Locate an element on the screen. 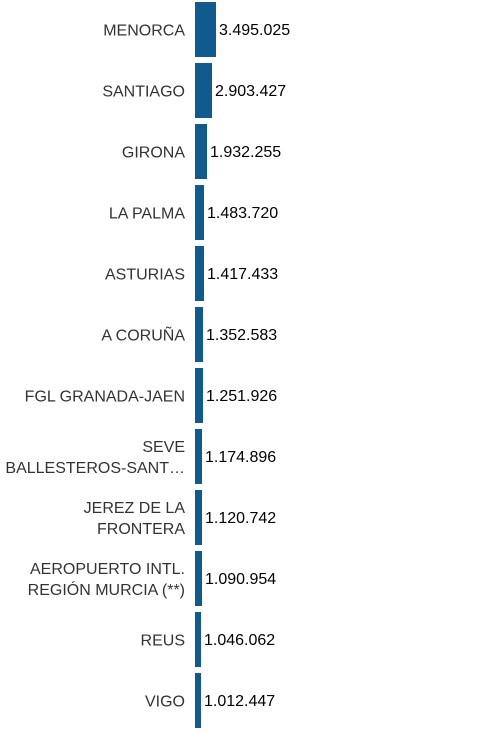 This screenshot has width=496, height=732. category-label-line: A CORUÑA is located at coordinates (143, 335).